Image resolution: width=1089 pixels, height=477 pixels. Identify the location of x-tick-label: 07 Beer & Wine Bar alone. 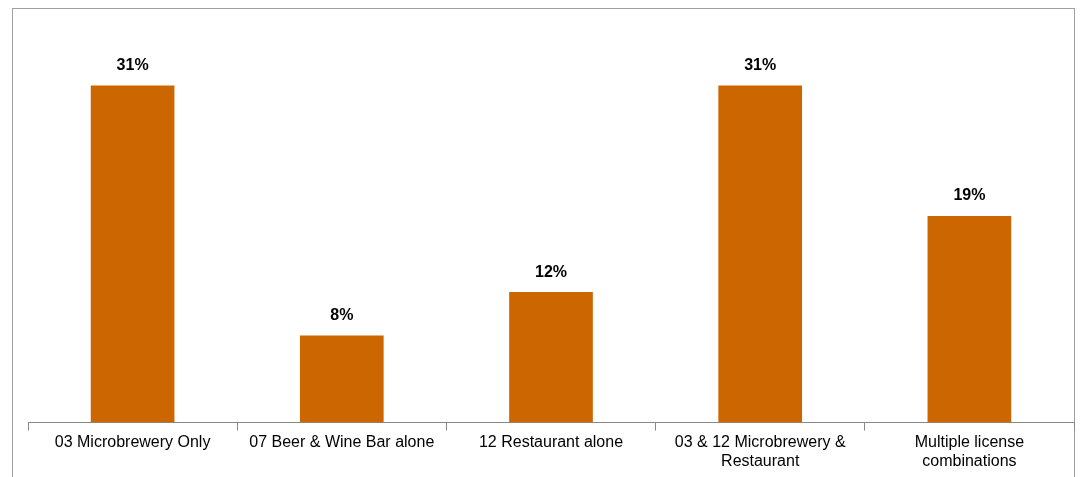
(342, 441).